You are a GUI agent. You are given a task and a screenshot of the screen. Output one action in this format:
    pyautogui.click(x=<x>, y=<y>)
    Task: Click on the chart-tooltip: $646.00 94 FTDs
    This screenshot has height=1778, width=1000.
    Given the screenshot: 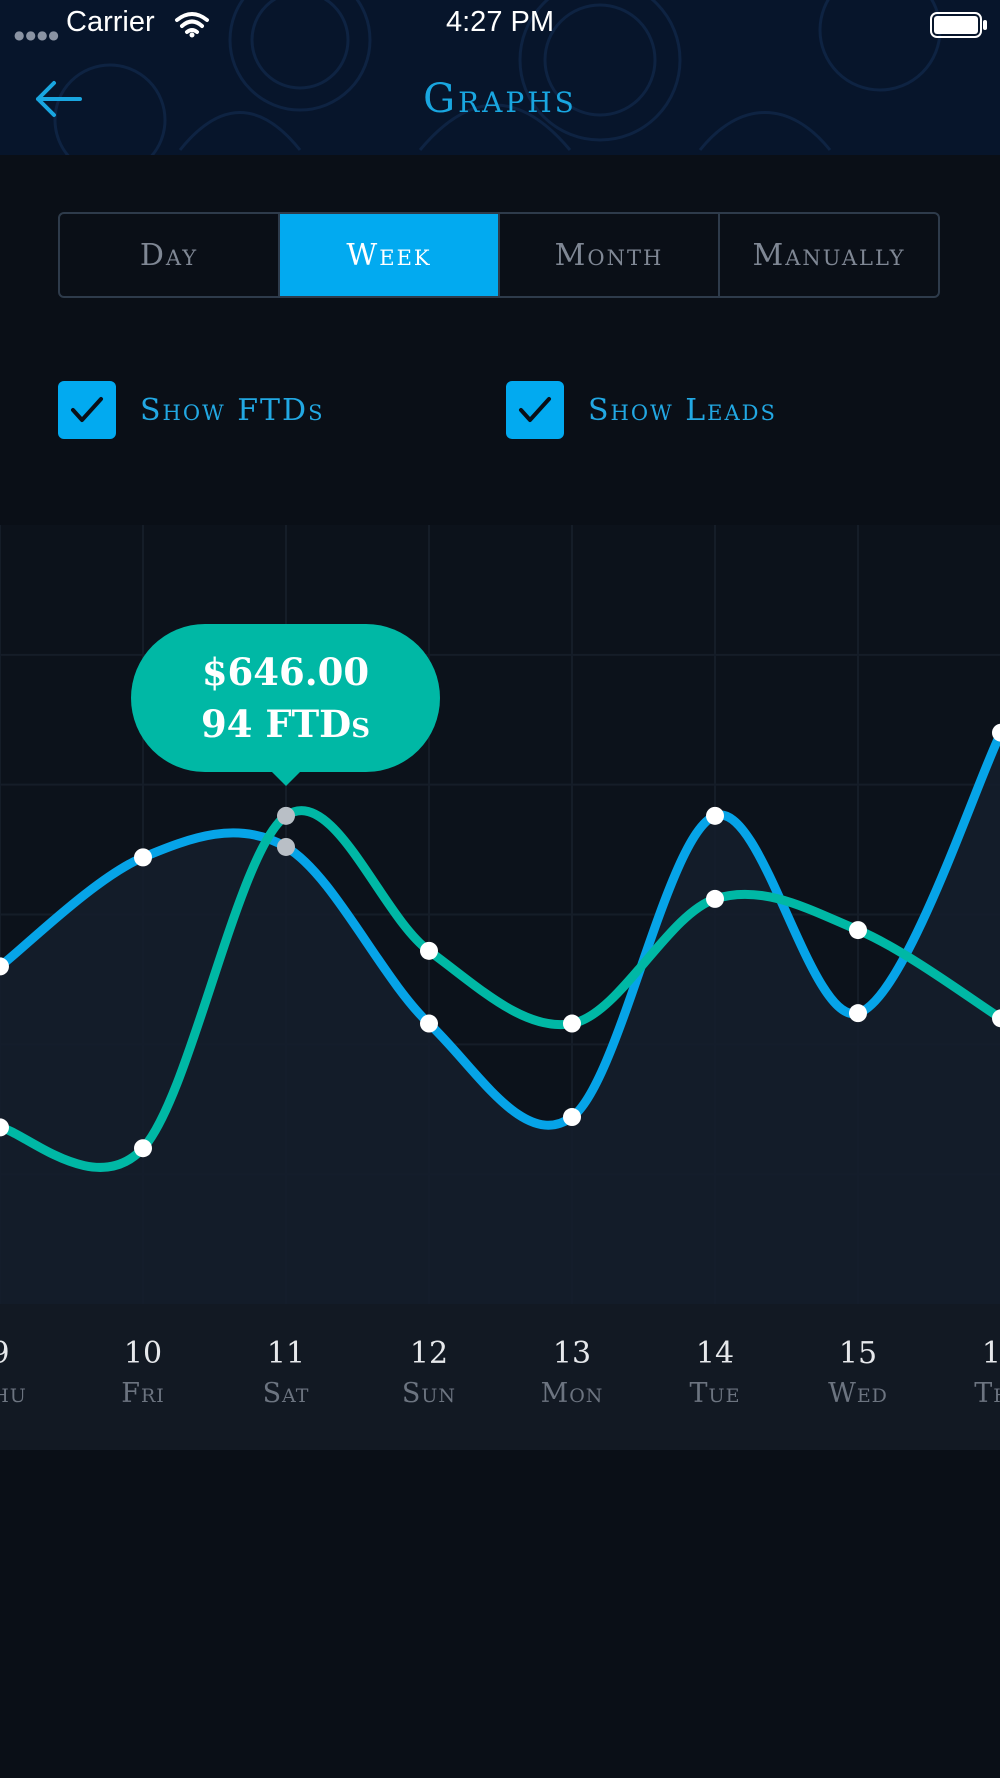 What is the action you would take?
    pyautogui.click(x=285, y=698)
    